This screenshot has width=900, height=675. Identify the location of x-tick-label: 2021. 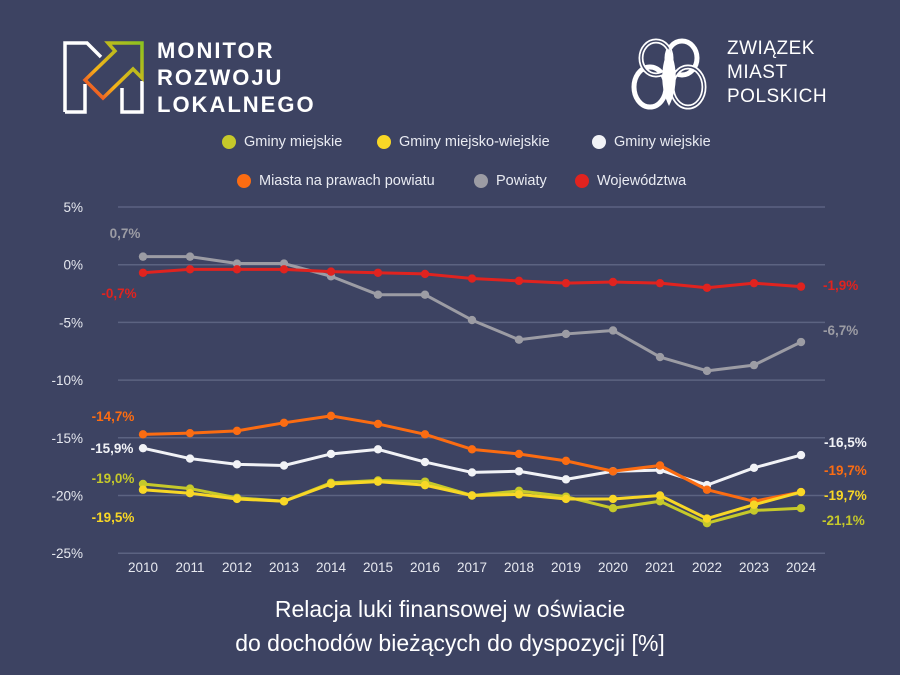
(660, 567).